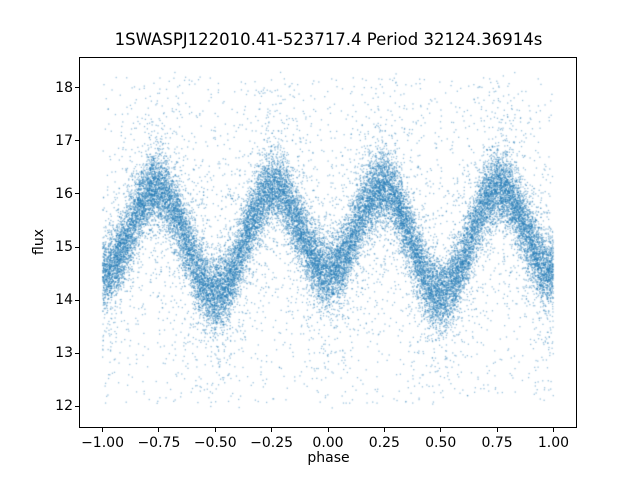 The width and height of the screenshot is (640, 480). Describe the element at coordinates (64, 87) in the screenshot. I see `y-tick-label: 18` at that location.